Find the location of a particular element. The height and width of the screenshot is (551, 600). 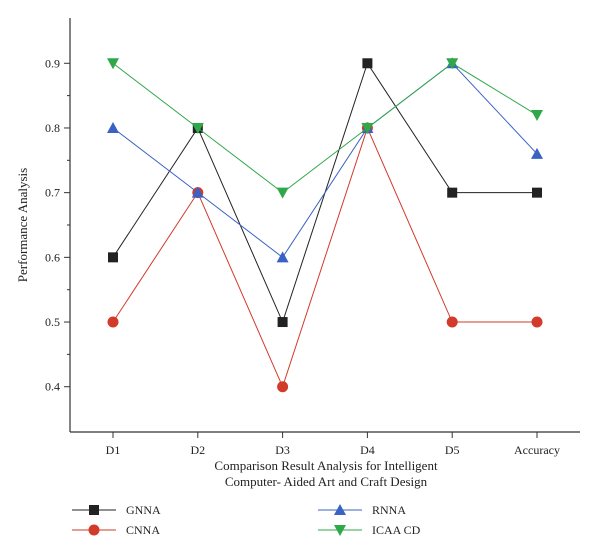

y-tick-label: 0.8 is located at coordinates (52, 128).